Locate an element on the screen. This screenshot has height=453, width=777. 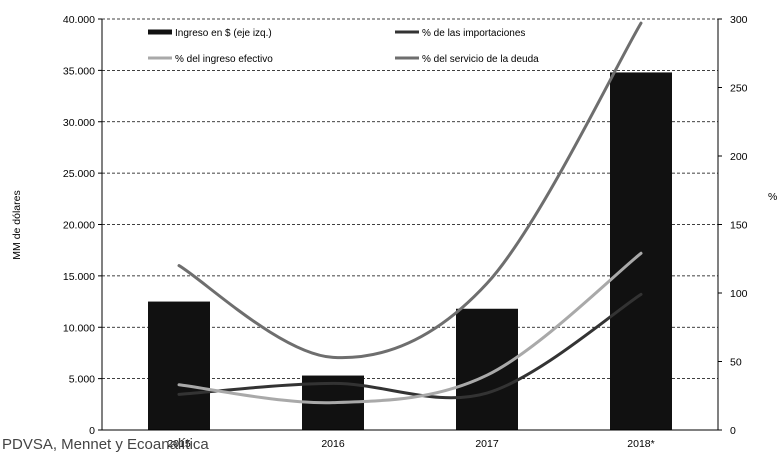
x-tick-label: 2018* is located at coordinates (640, 444).